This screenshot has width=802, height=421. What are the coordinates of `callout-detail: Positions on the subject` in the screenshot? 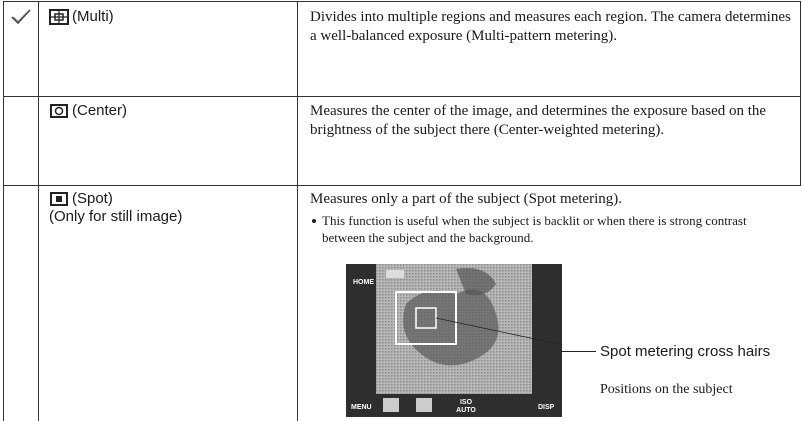 It's located at (666, 389).